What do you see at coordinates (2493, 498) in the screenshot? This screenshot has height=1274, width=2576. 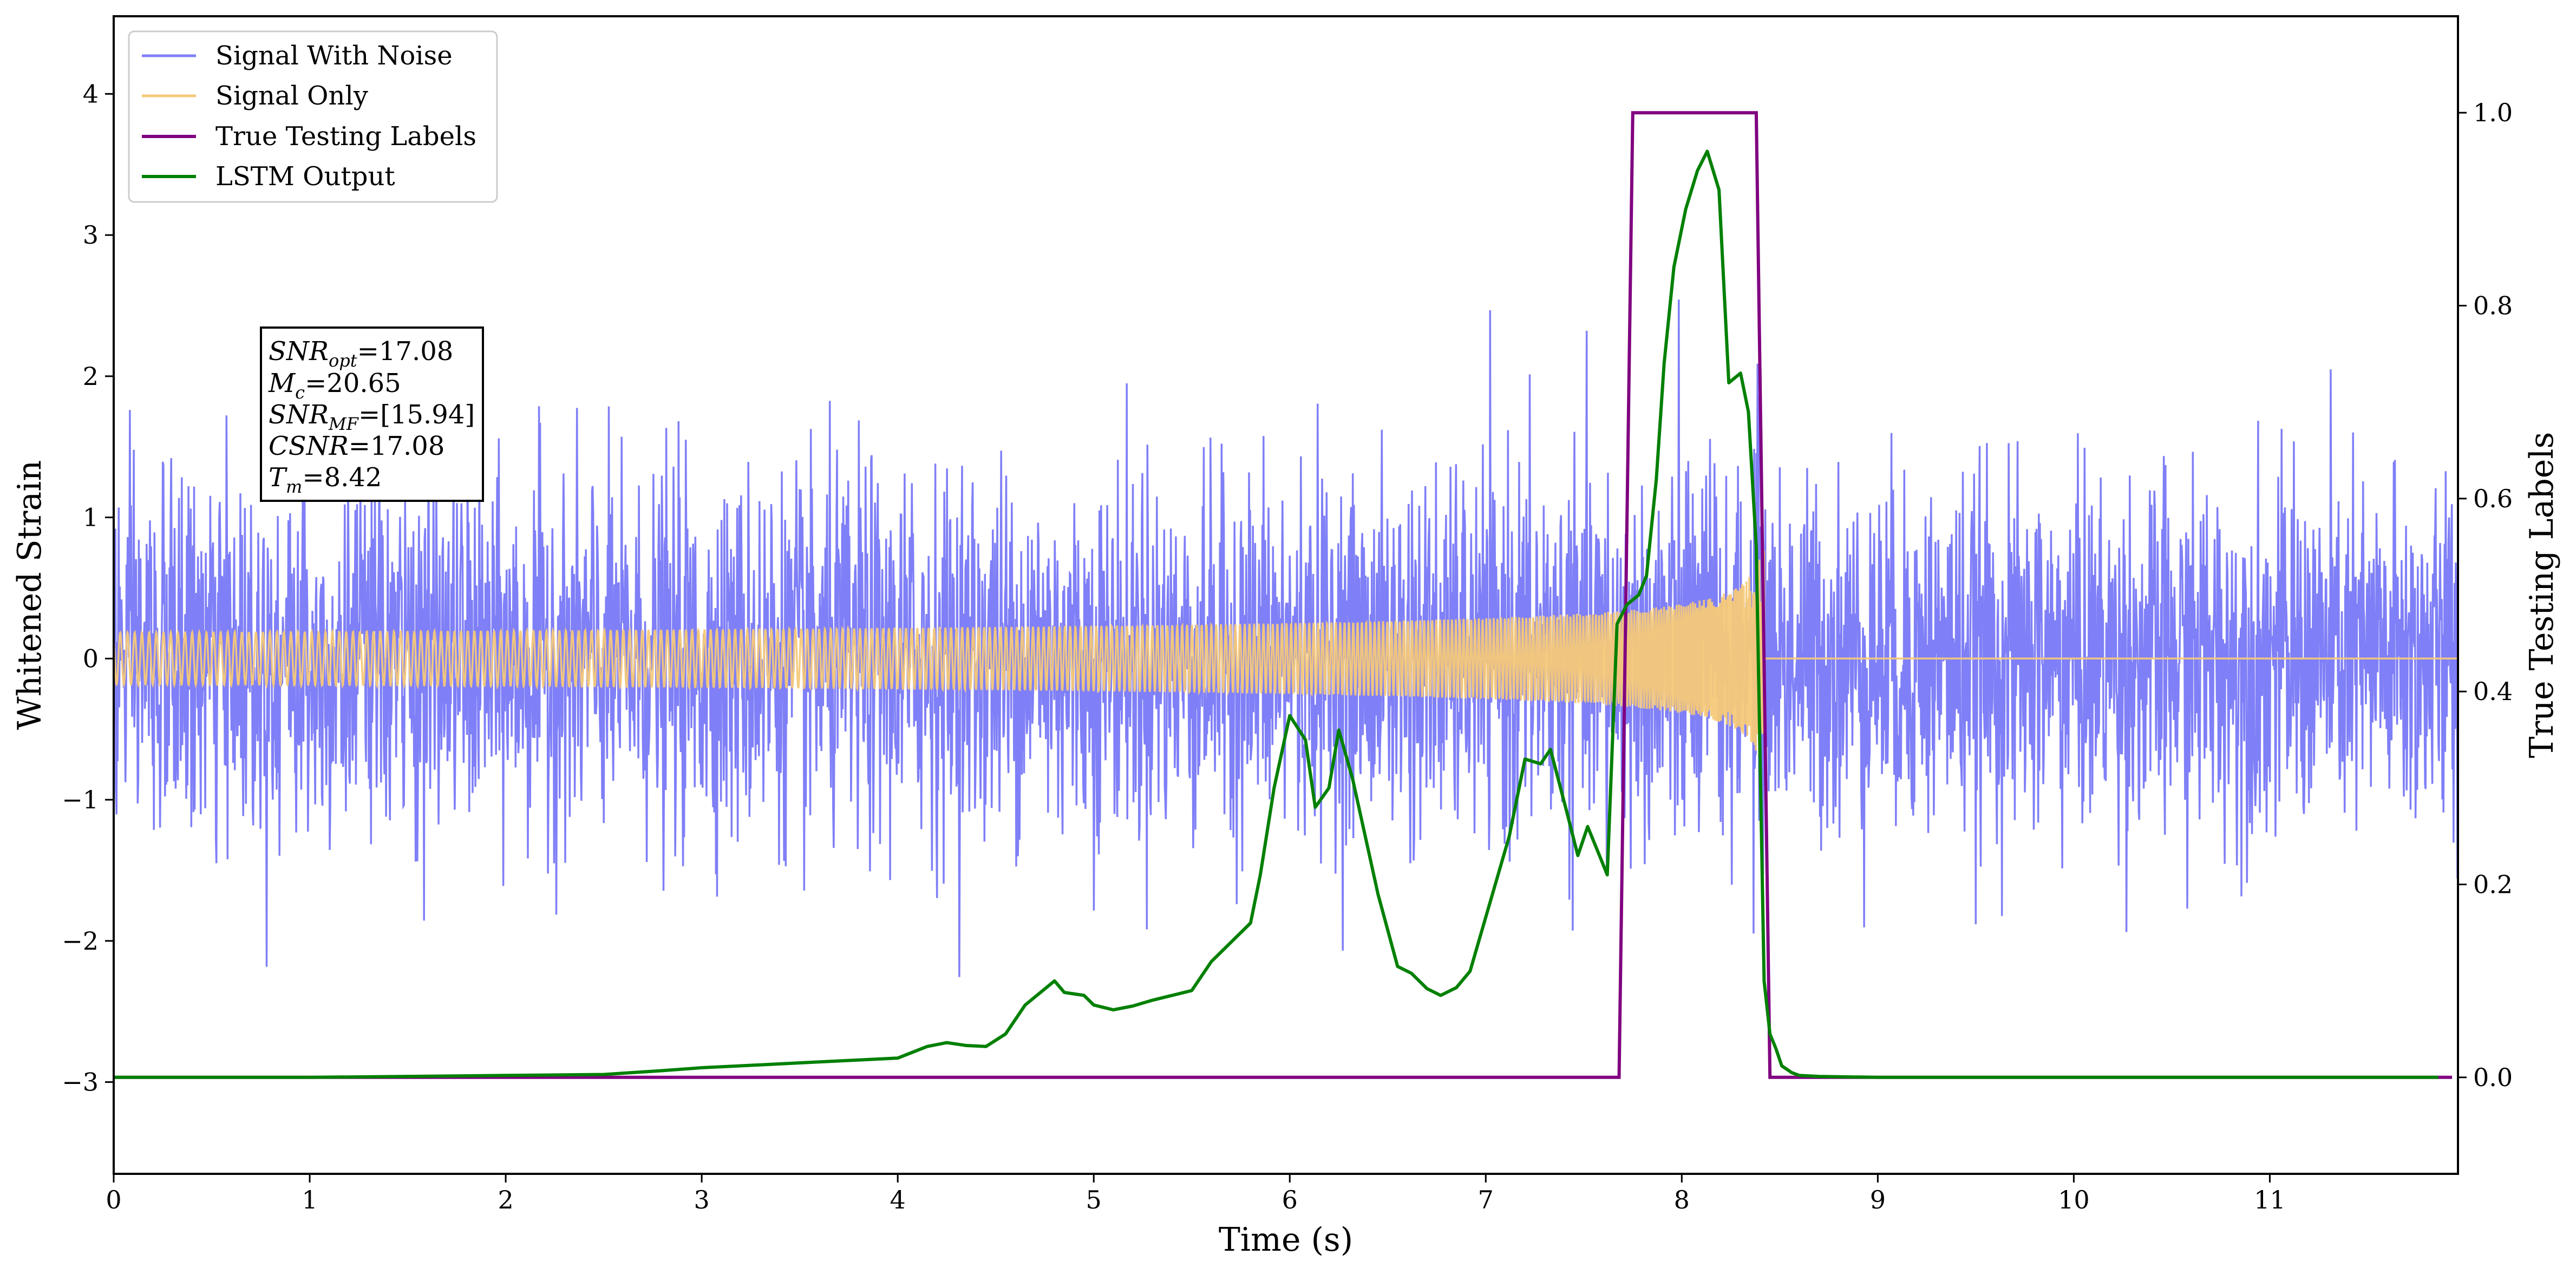 I see `y-right-tick-label: 0.6` at bounding box center [2493, 498].